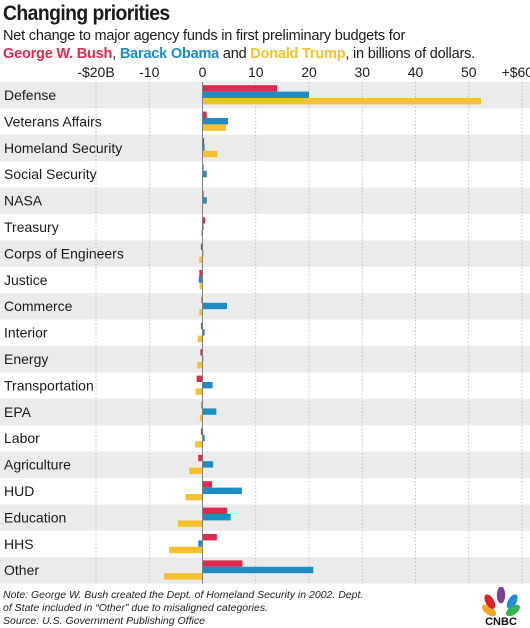 The image size is (530, 628). What do you see at coordinates (26, 280) in the screenshot?
I see `category-label: Justice` at bounding box center [26, 280].